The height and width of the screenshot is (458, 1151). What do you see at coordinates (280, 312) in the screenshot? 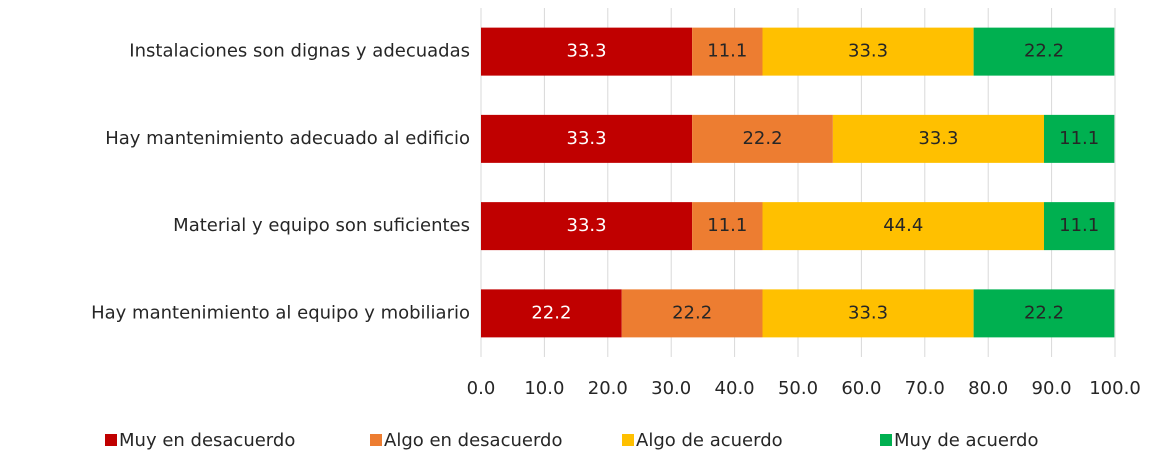
I see `y-tick-label: Hay mantenimiento al equipo y mobiliario` at bounding box center [280, 312].